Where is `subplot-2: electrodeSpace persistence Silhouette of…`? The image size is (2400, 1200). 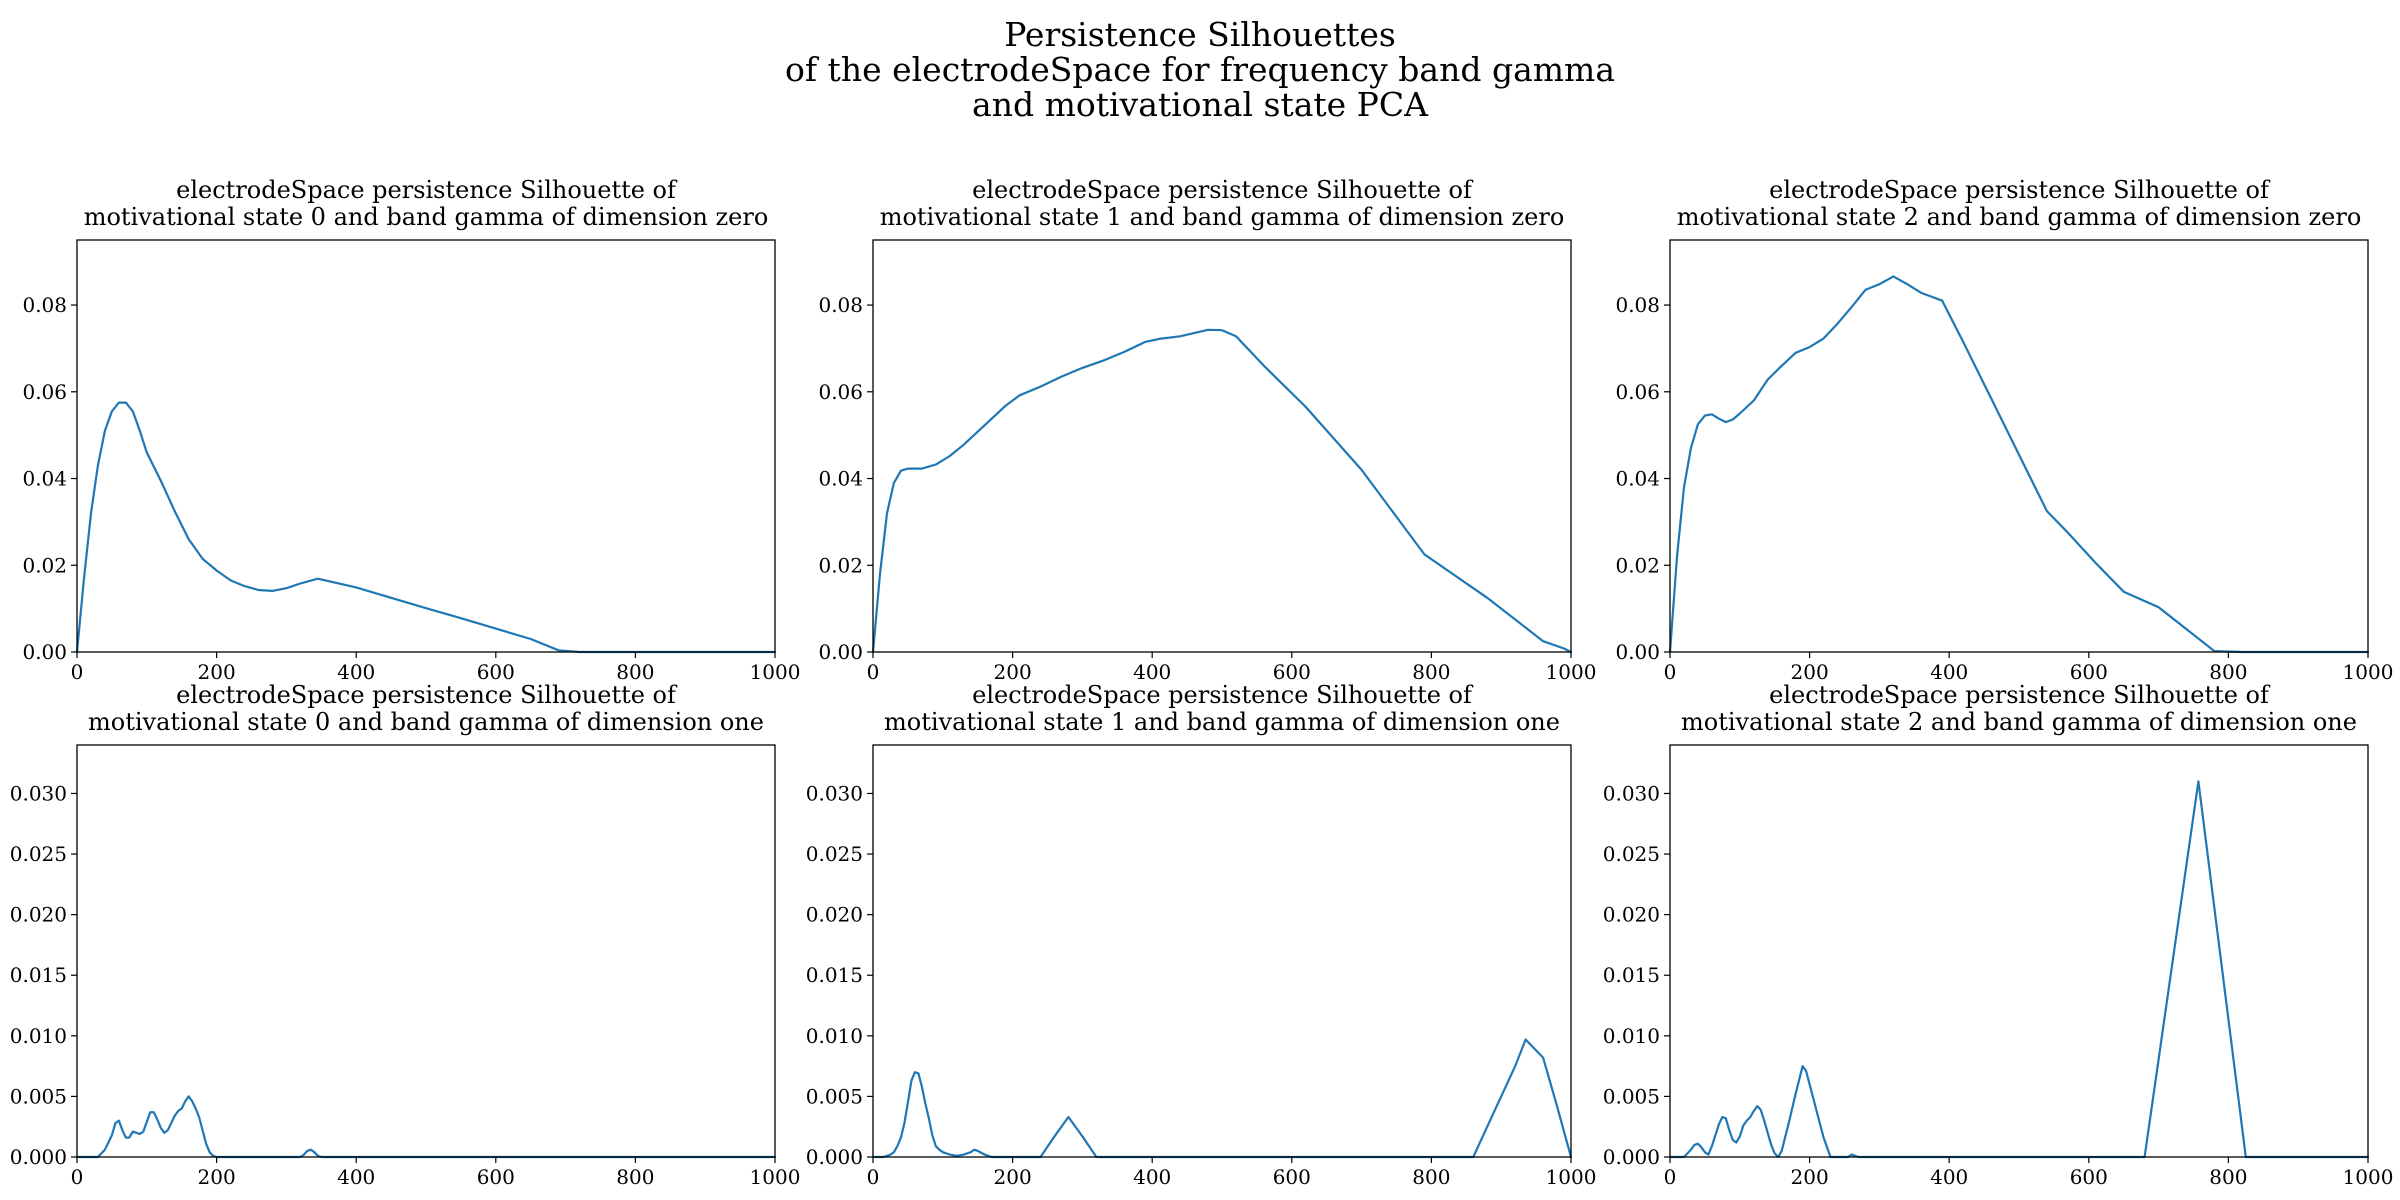 subplot-2: electrodeSpace persistence Silhouette of… is located at coordinates (1207, 430).